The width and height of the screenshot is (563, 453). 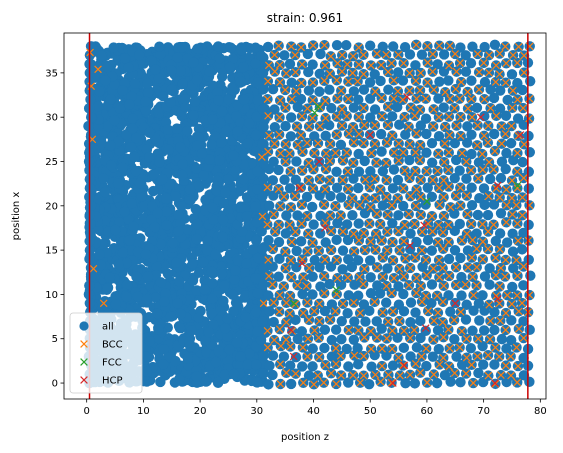 What do you see at coordinates (112, 363) in the screenshot?
I see `legend-label-fcc: FCC` at bounding box center [112, 363].